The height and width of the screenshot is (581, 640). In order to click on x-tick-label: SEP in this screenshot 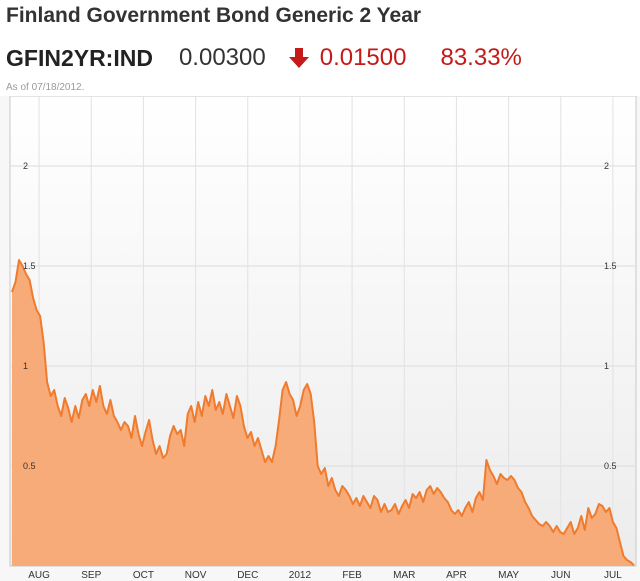, I will do `click(91, 575)`.